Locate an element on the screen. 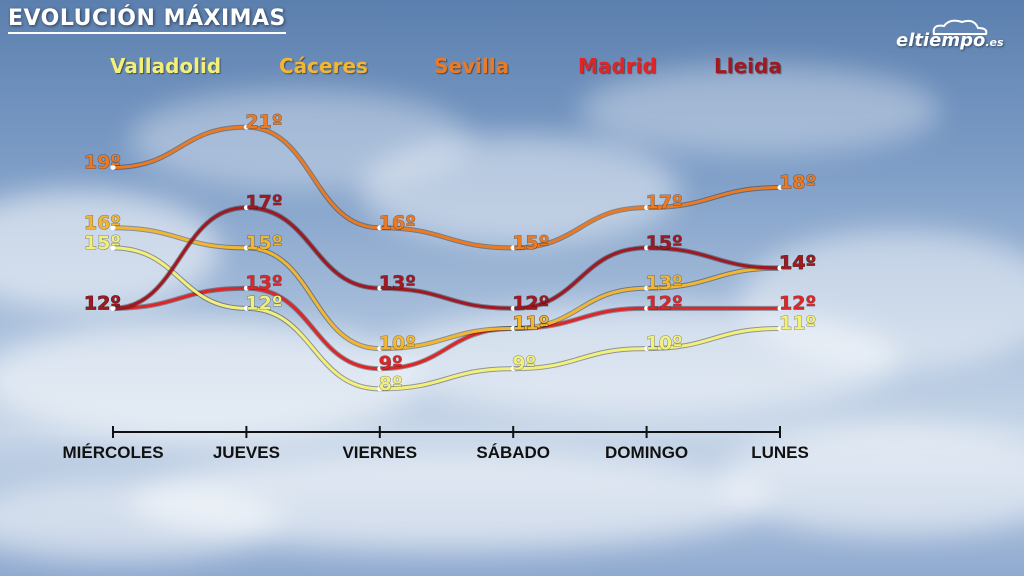 The image size is (1024, 576). data-label-valladolid: 15º is located at coordinates (102, 243).